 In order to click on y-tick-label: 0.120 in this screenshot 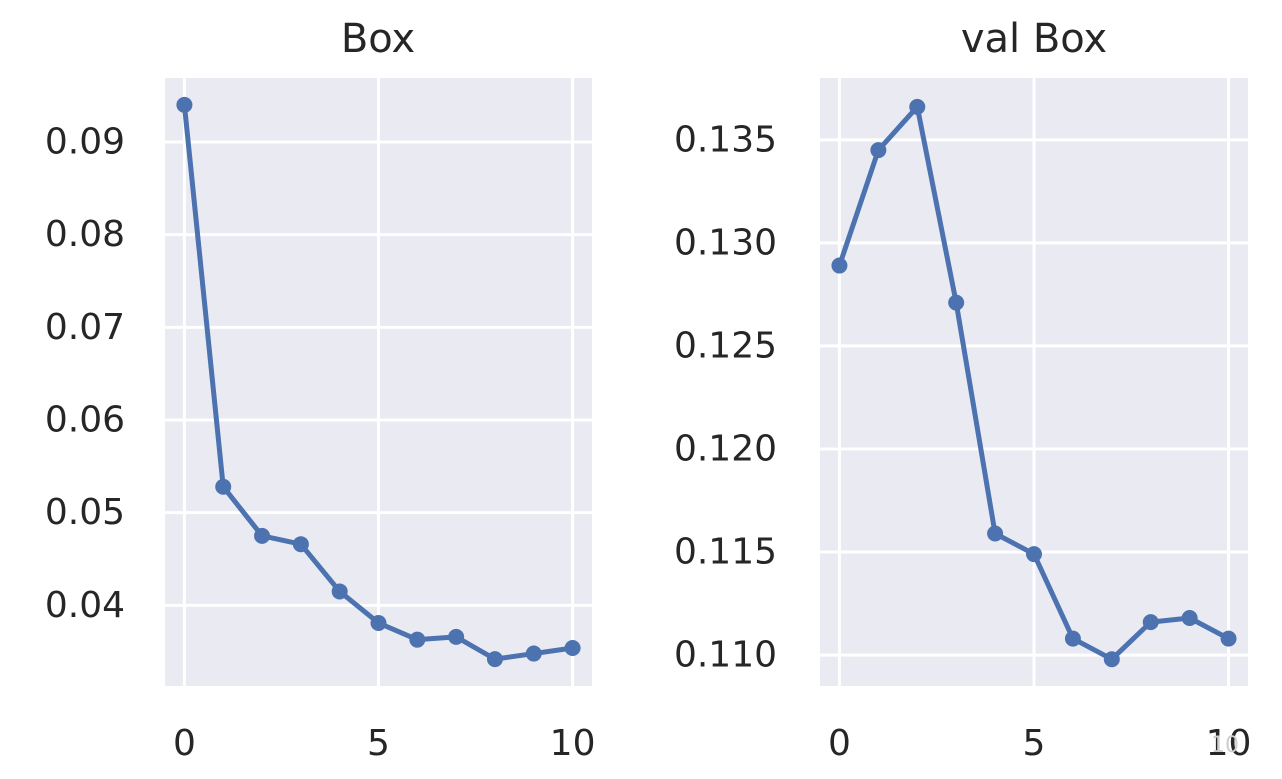, I will do `click(725, 448)`.